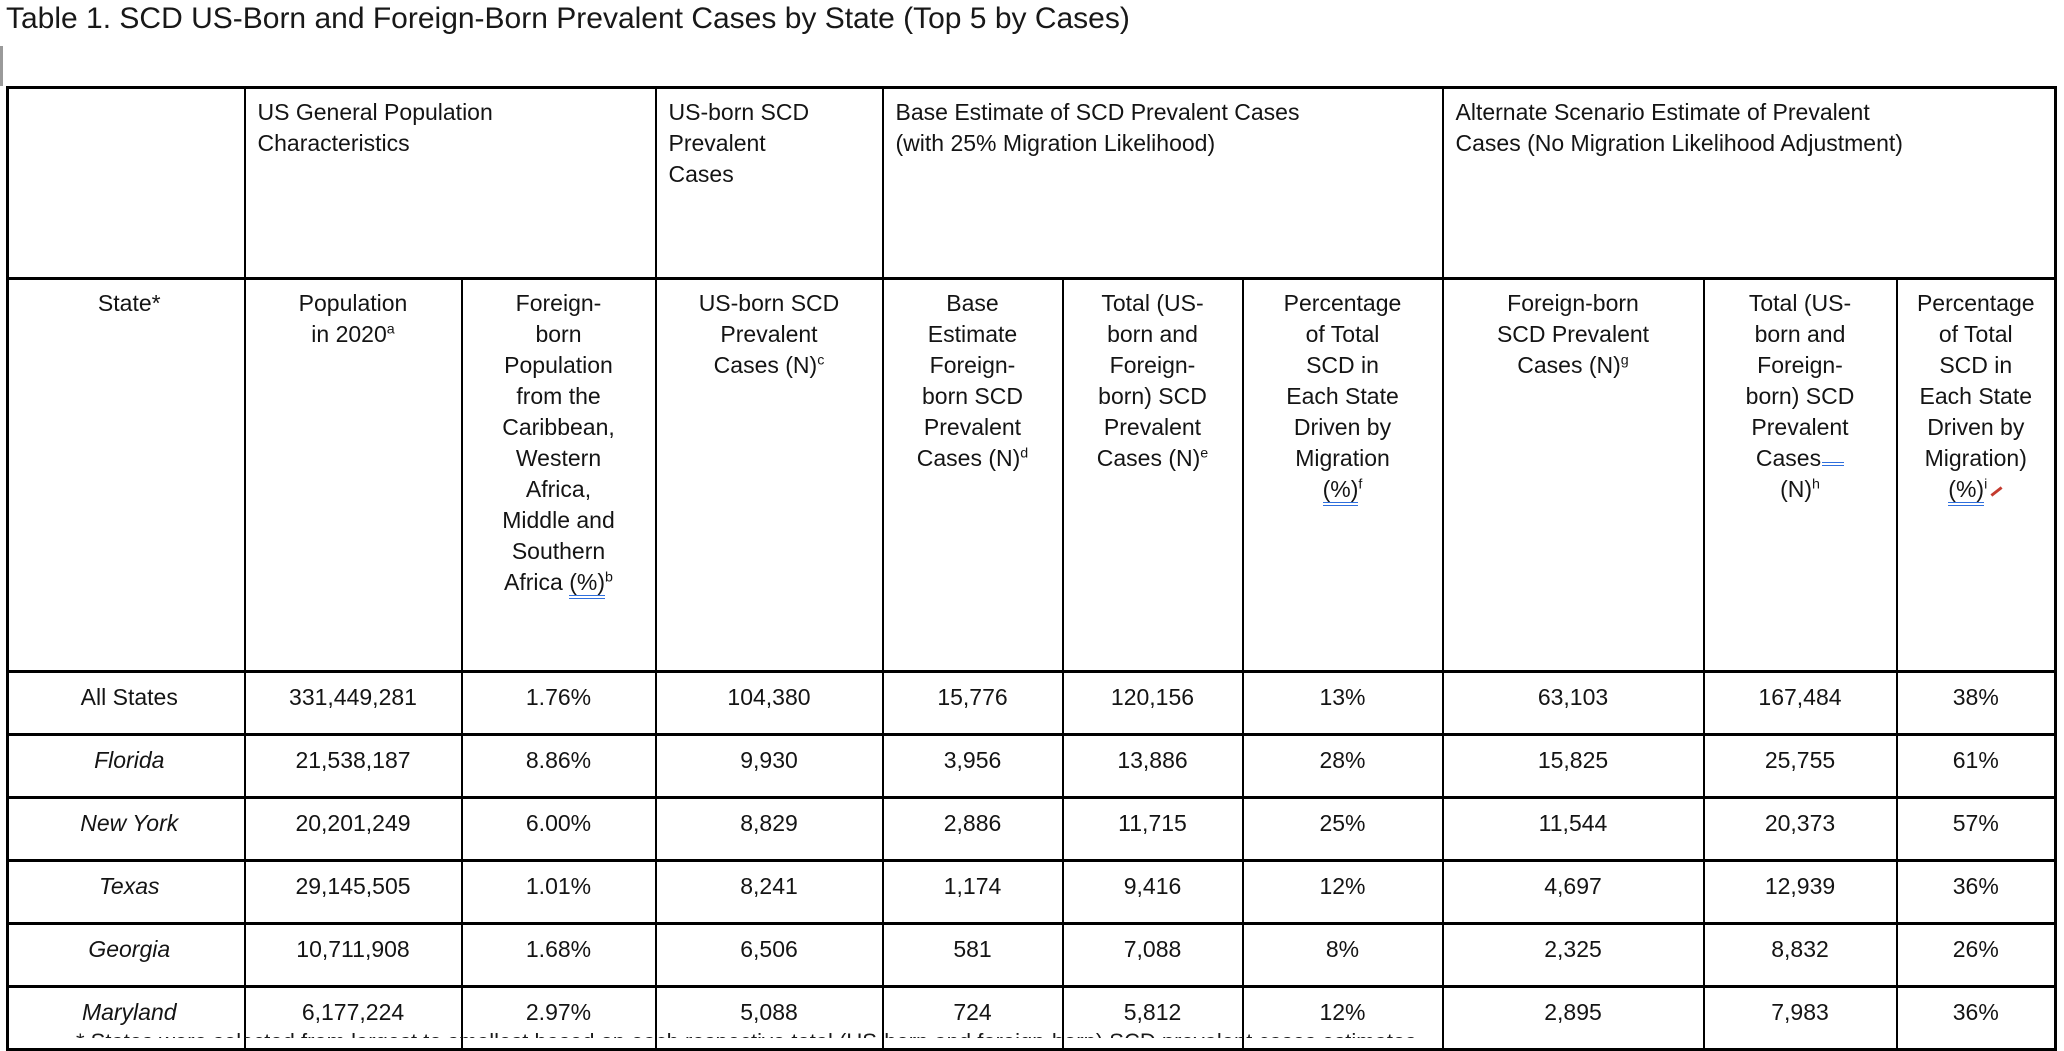 This screenshot has height=1051, width=2064. I want to click on table-cell: 7,088, so click(1152, 955).